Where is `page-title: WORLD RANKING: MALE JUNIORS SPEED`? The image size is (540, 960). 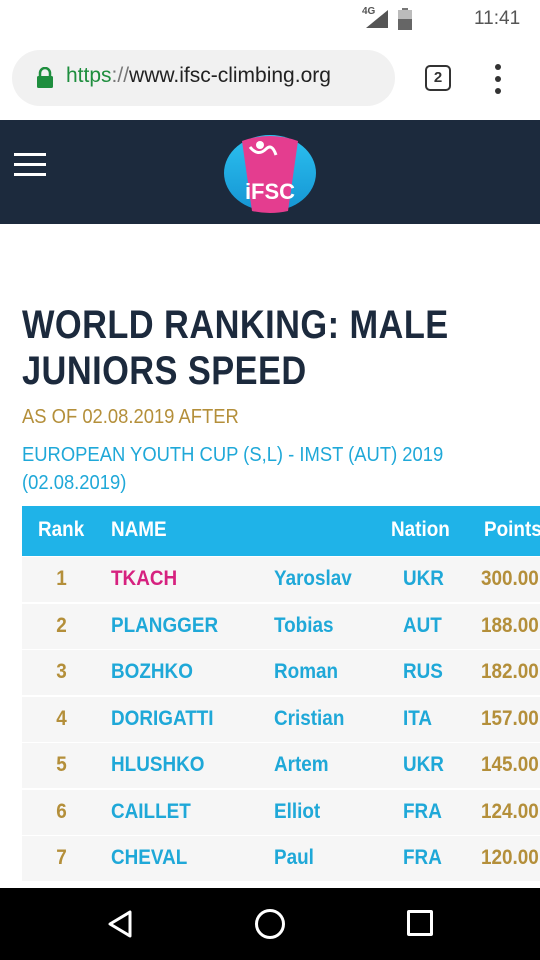
page-title: WORLD RANKING: MALE JUNIORS SPEED is located at coordinates (235, 348).